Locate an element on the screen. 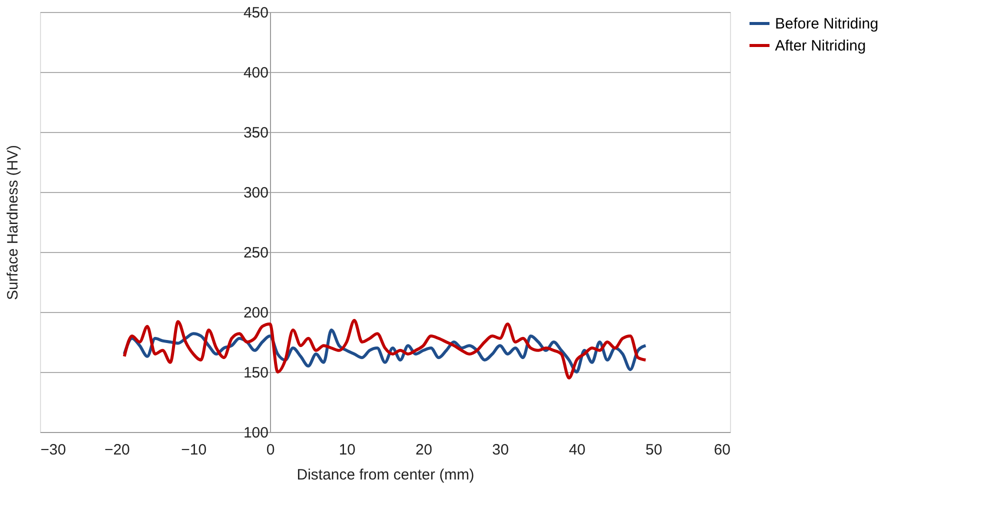 This screenshot has width=998, height=521. legend-label: Before Nitriding is located at coordinates (826, 24).